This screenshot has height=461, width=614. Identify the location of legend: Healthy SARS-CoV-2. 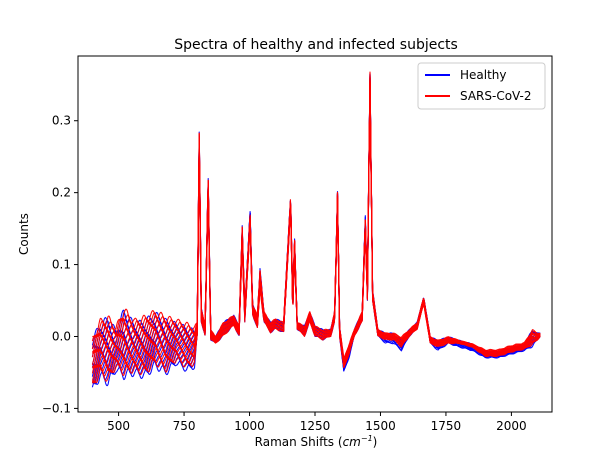
(481, 86).